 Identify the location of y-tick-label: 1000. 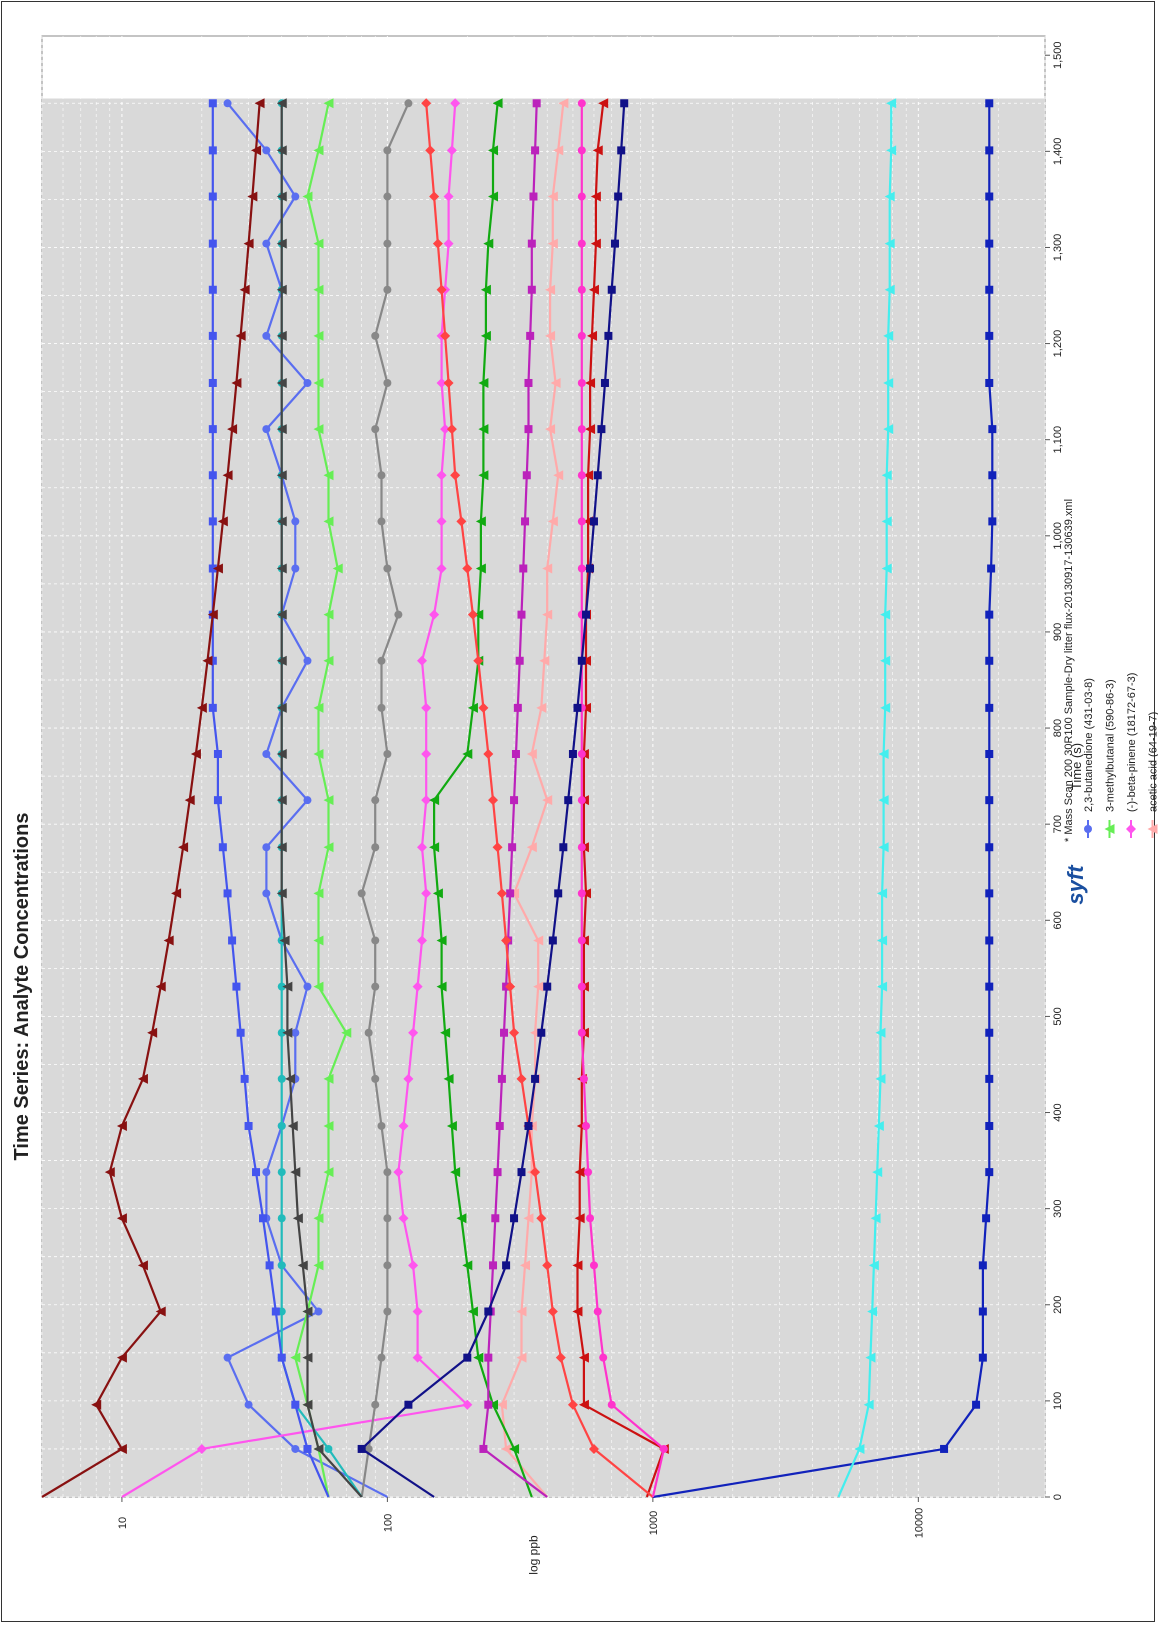
(654, 1523).